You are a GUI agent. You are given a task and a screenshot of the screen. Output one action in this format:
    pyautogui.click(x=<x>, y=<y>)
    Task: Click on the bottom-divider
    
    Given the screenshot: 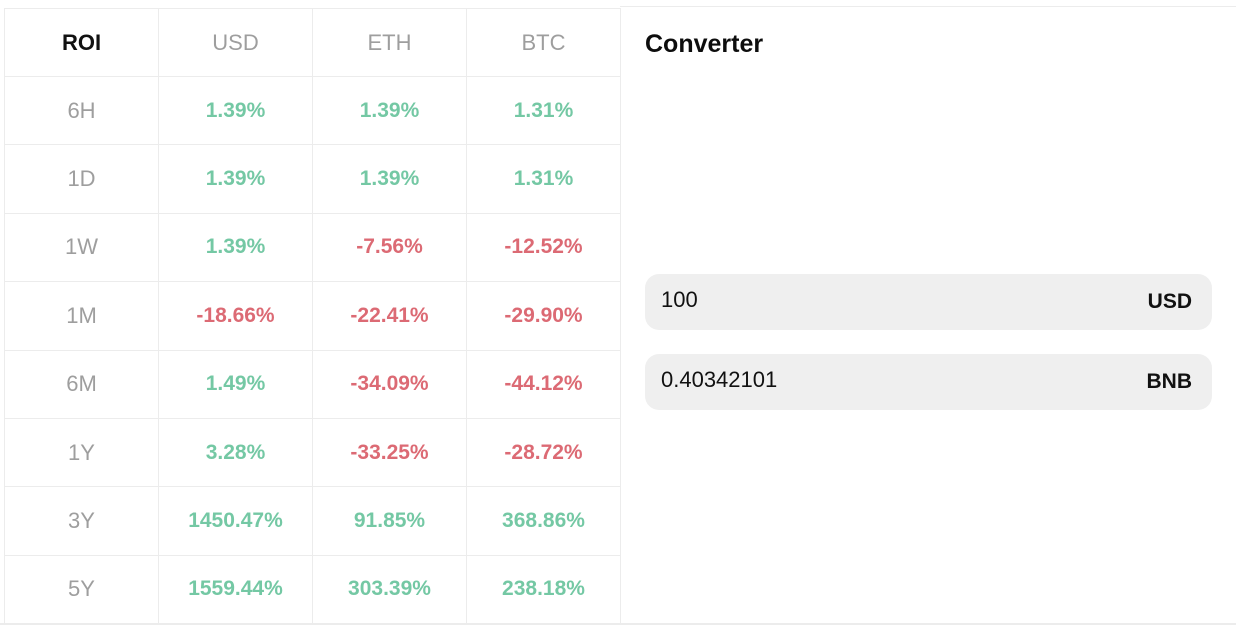 What is the action you would take?
    pyautogui.click(x=618, y=624)
    